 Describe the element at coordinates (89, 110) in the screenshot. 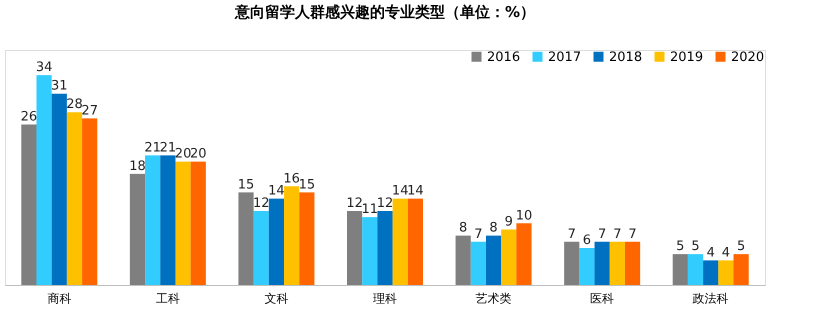

I see `data-label: 27` at that location.